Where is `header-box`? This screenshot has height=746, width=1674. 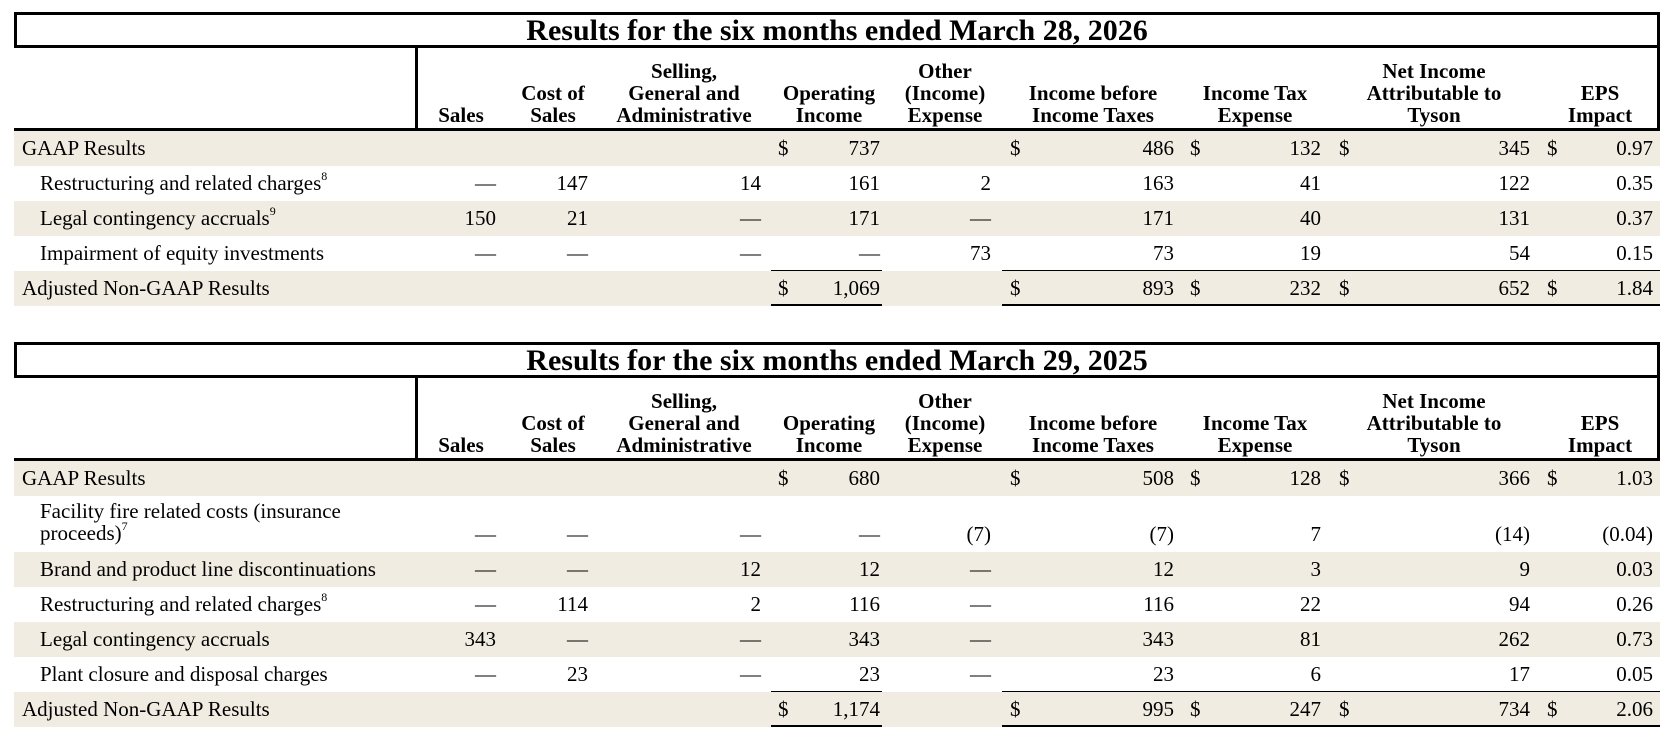
header-box is located at coordinates (1037, 89).